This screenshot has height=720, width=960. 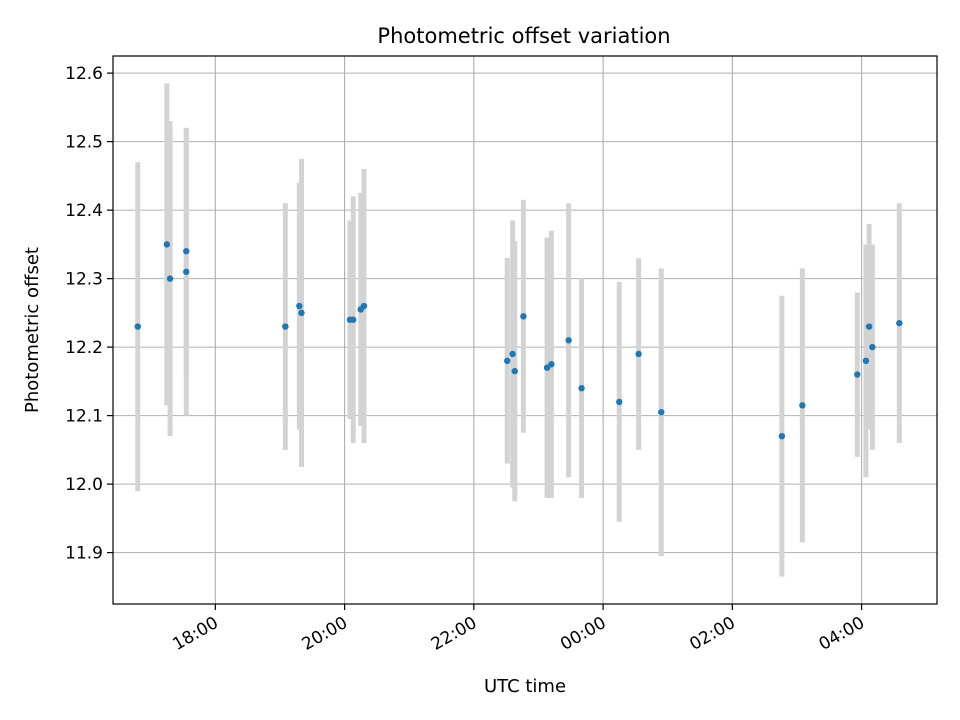 What do you see at coordinates (84, 417) in the screenshot?
I see `y-tick-label: 12.1` at bounding box center [84, 417].